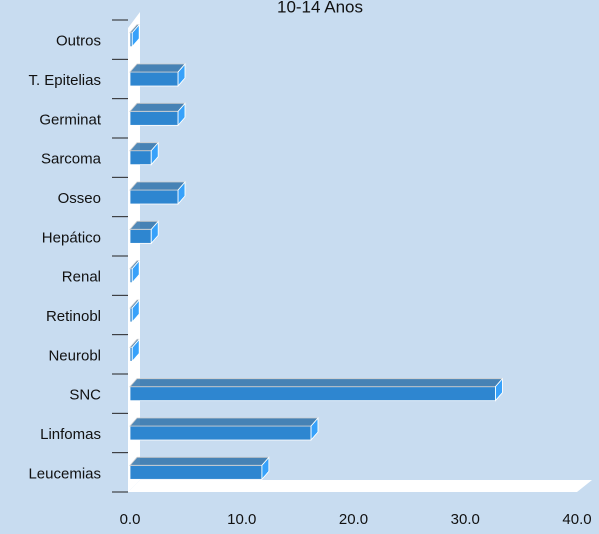 This screenshot has width=599, height=534. What do you see at coordinates (134, 252) in the screenshot?
I see `back-wall` at bounding box center [134, 252].